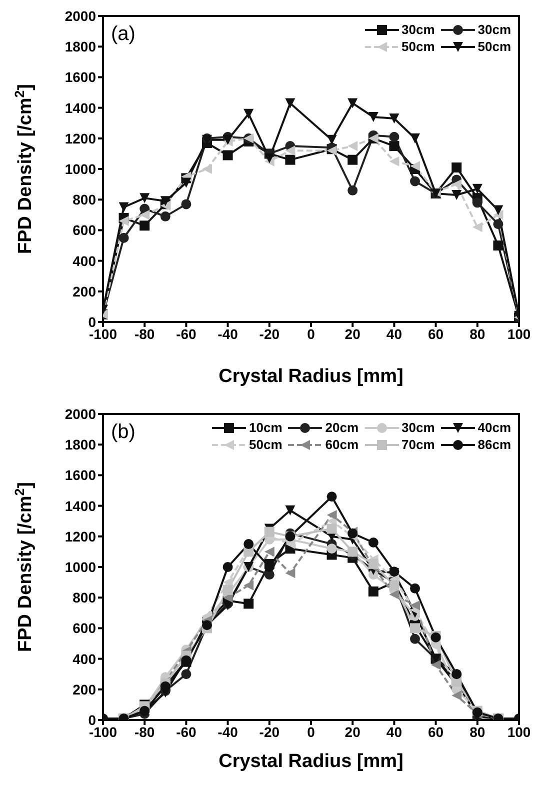 The image size is (539, 791). What do you see at coordinates (494, 427) in the screenshot?
I see `legend-label: 40cm` at bounding box center [494, 427].